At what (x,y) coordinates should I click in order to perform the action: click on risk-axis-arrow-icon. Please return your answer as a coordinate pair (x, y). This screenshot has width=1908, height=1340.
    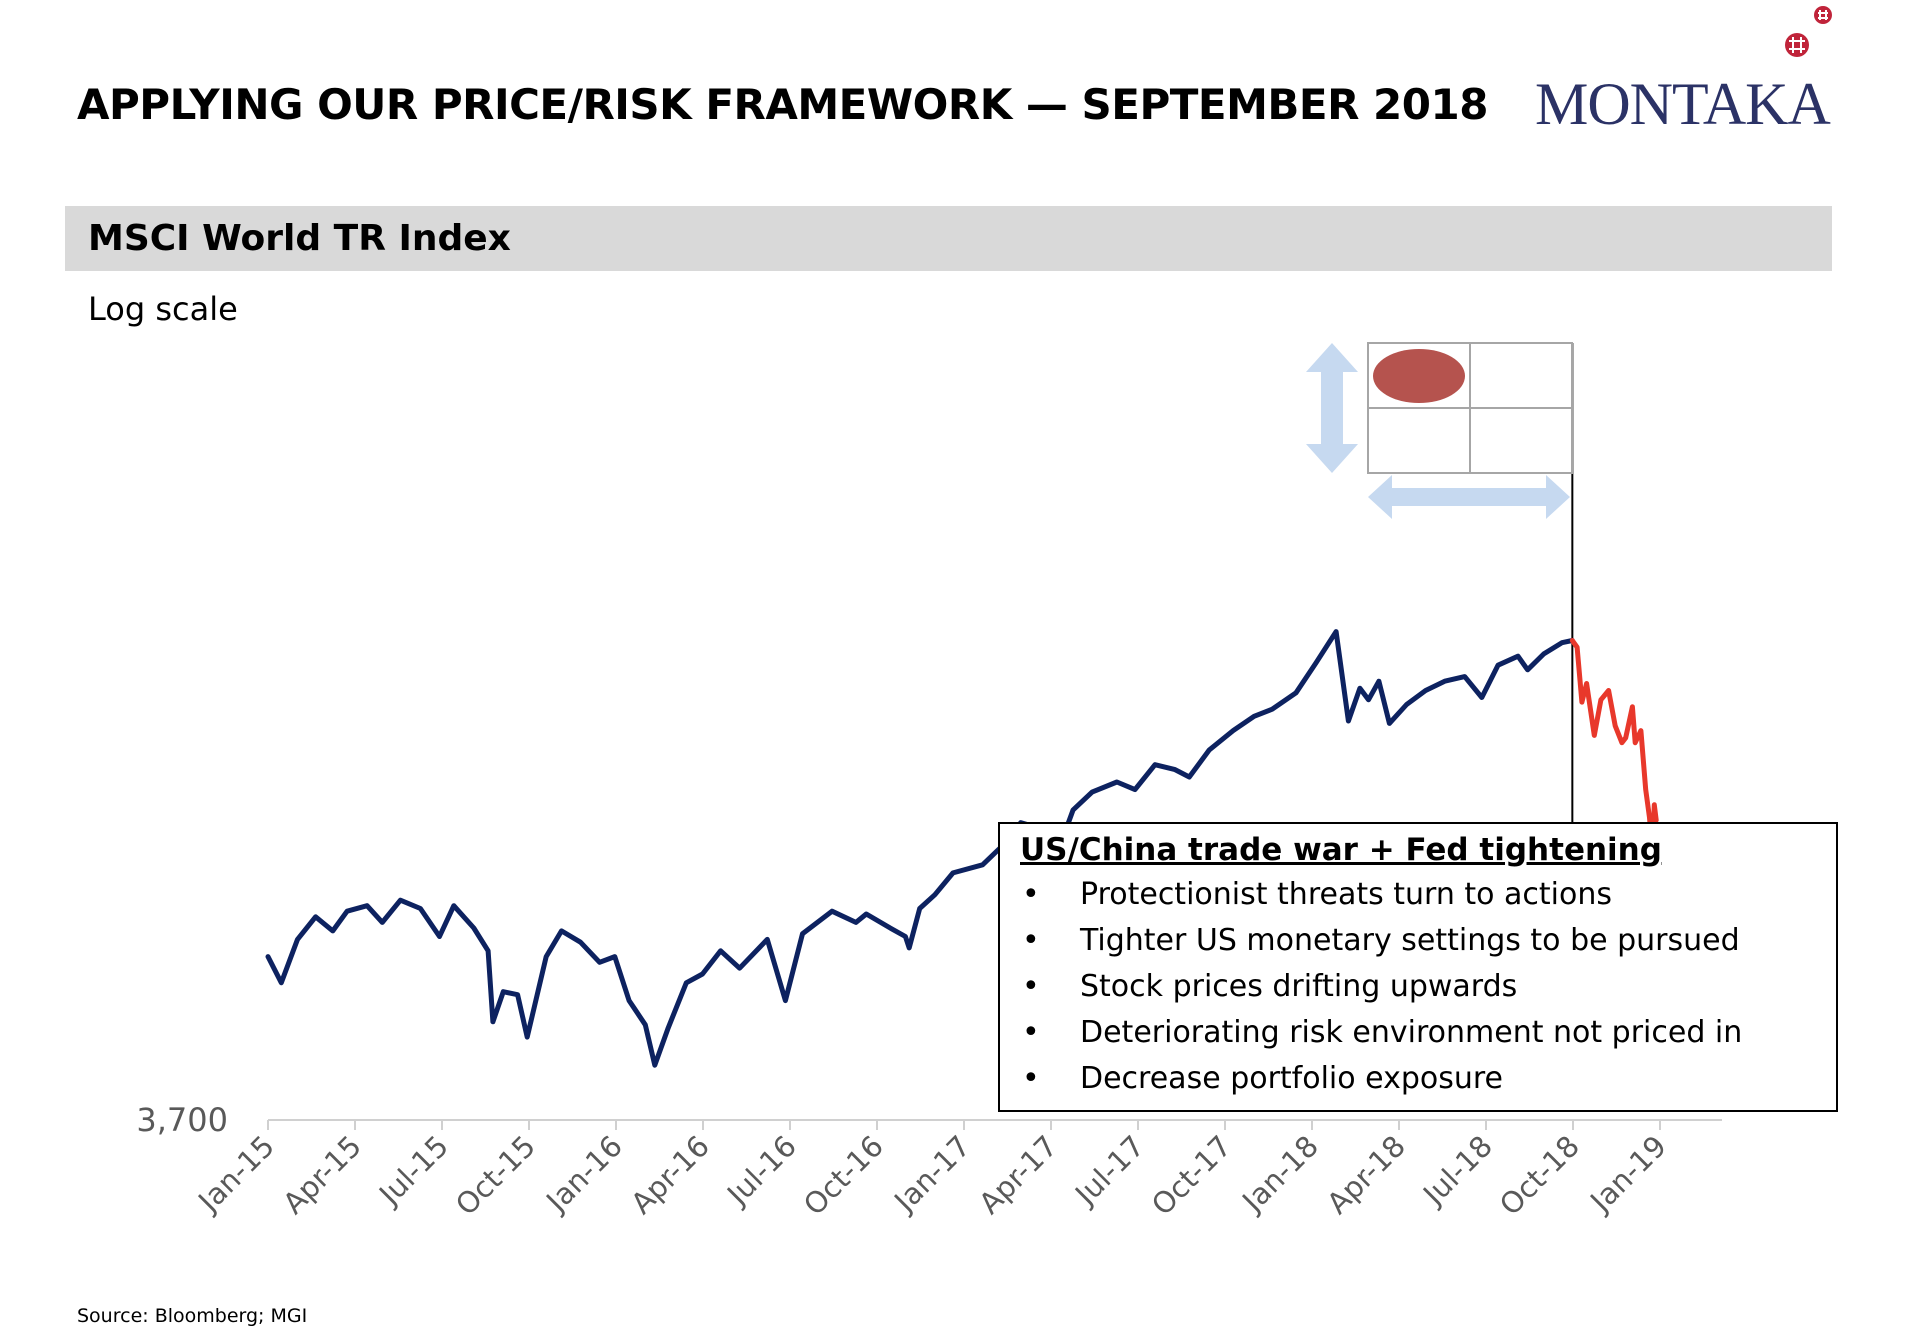
    Looking at the image, I should click on (1332, 408).